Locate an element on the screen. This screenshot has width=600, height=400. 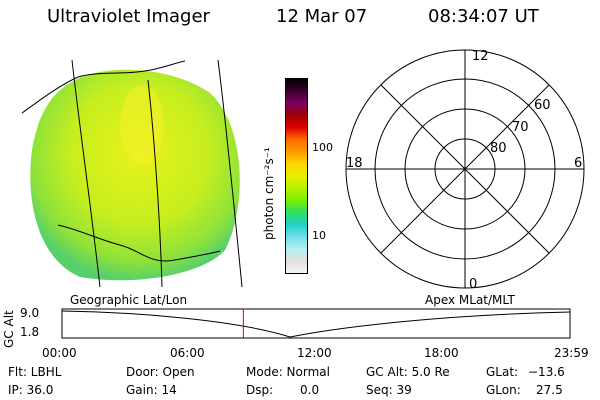
instrument-title: Ultraviolet Imager is located at coordinates (128, 16).